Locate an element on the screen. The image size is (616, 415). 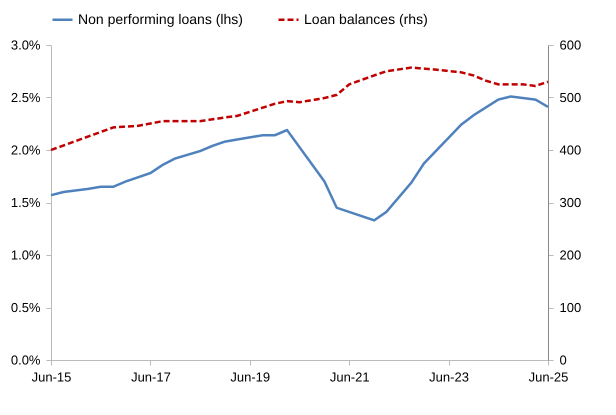
y-tick-label: 2.0% is located at coordinates (25, 150).